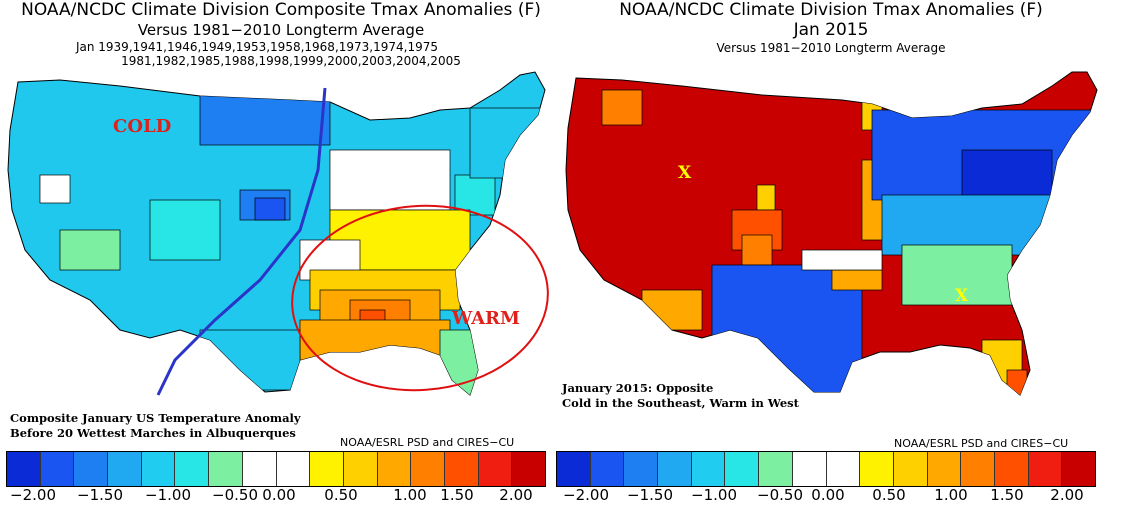  Describe the element at coordinates (1007, 495) in the screenshot. I see `jan2015-tick: 1.50` at that location.